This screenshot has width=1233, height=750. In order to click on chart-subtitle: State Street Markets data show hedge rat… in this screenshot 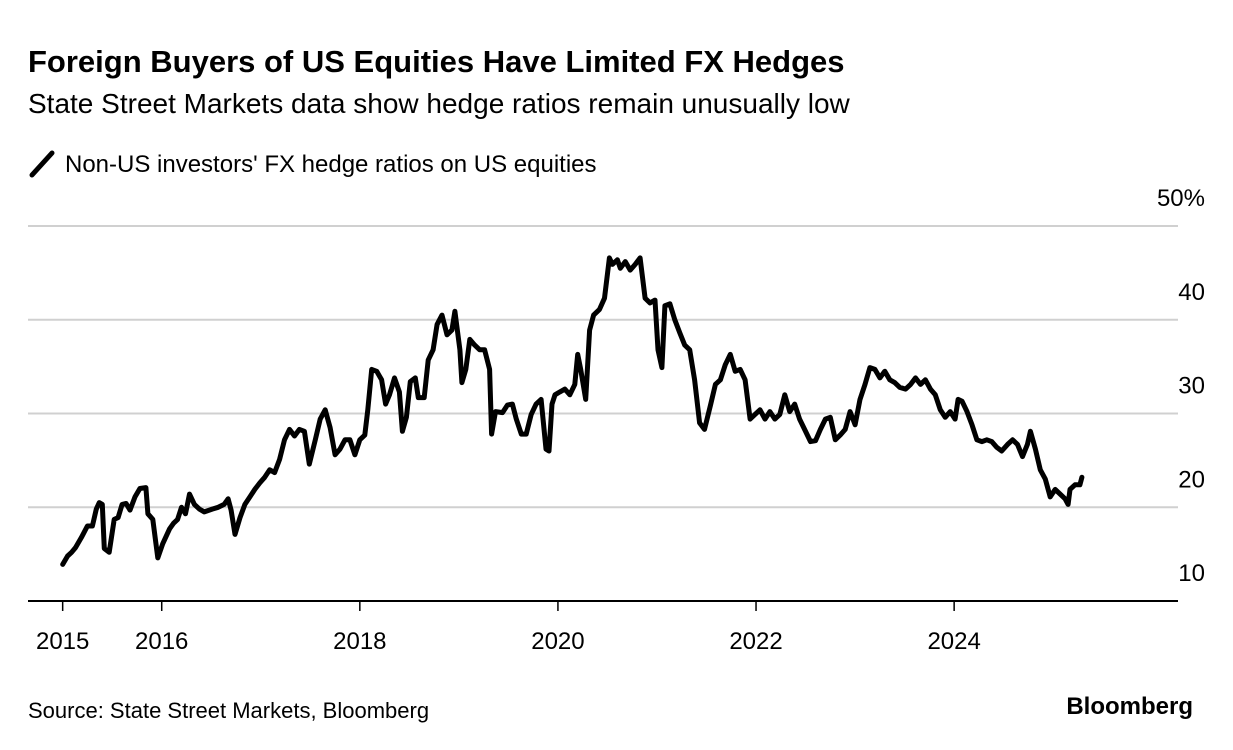, I will do `click(439, 103)`.